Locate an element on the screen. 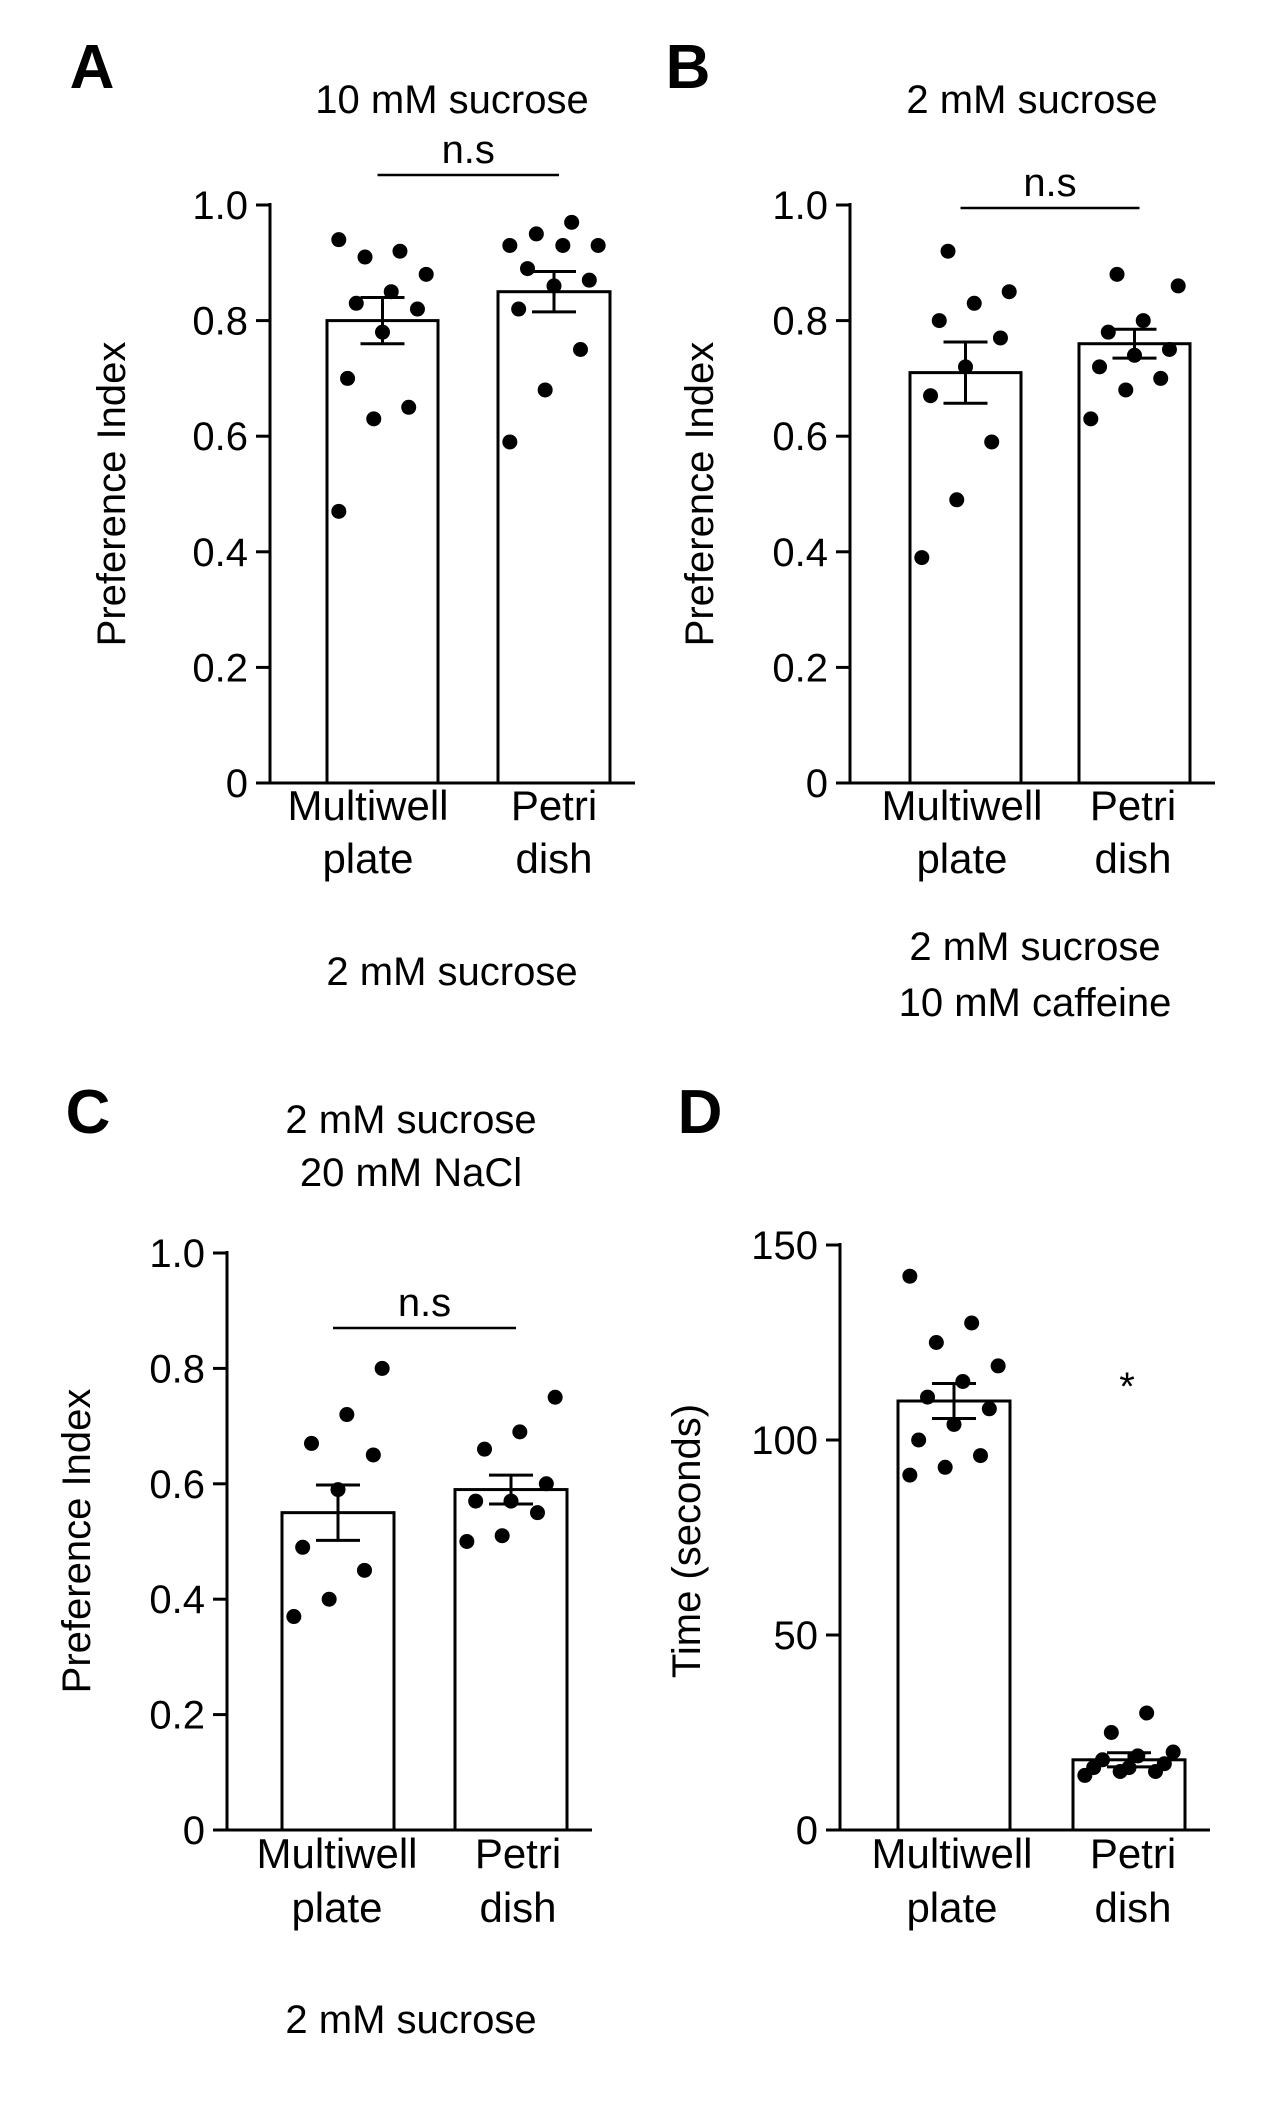  y-axis-label: Time (seconds) is located at coordinates (687, 1541).